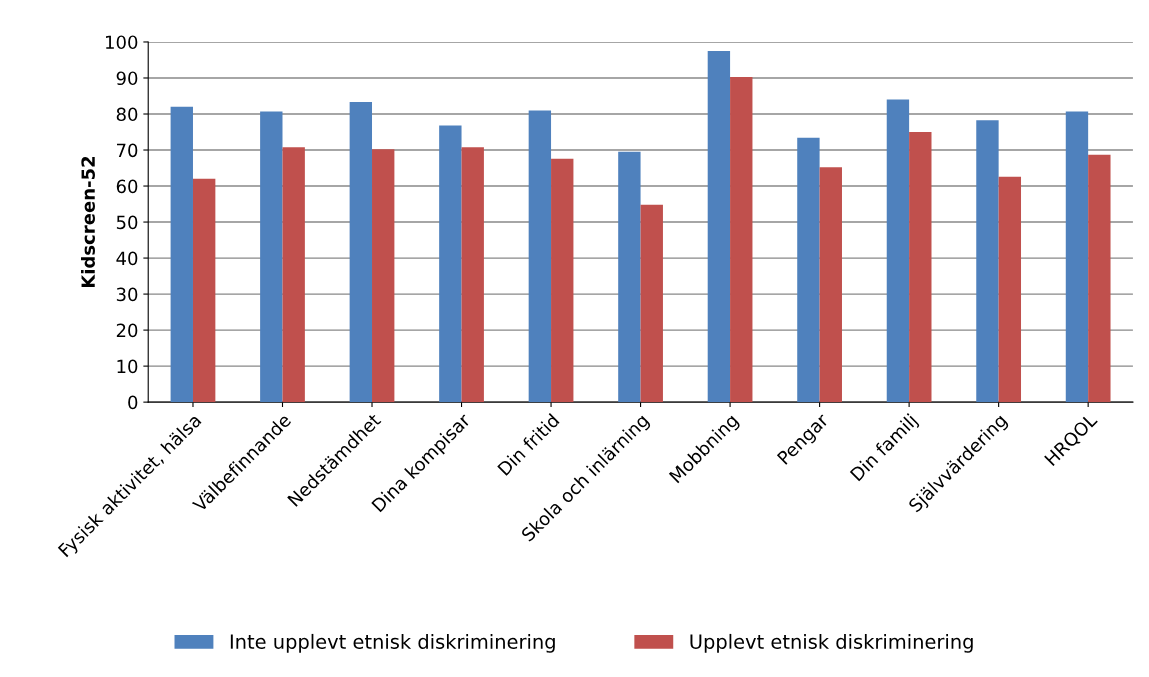 The height and width of the screenshot is (677, 1149). I want to click on y-tick-label: 0, so click(133, 402).